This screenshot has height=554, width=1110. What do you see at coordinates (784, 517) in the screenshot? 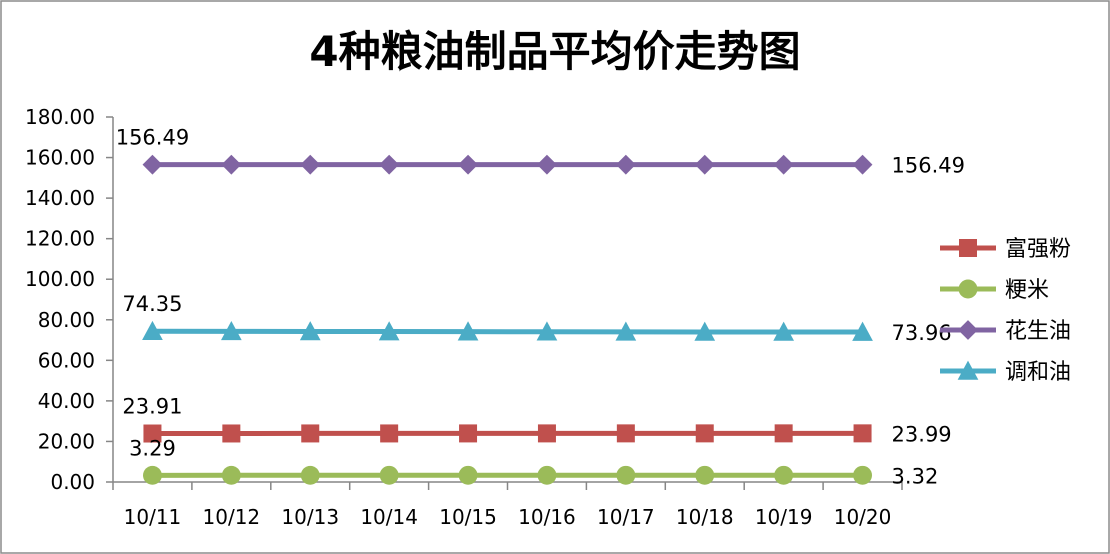
I see `x-tick-label: 10/19` at bounding box center [784, 517].